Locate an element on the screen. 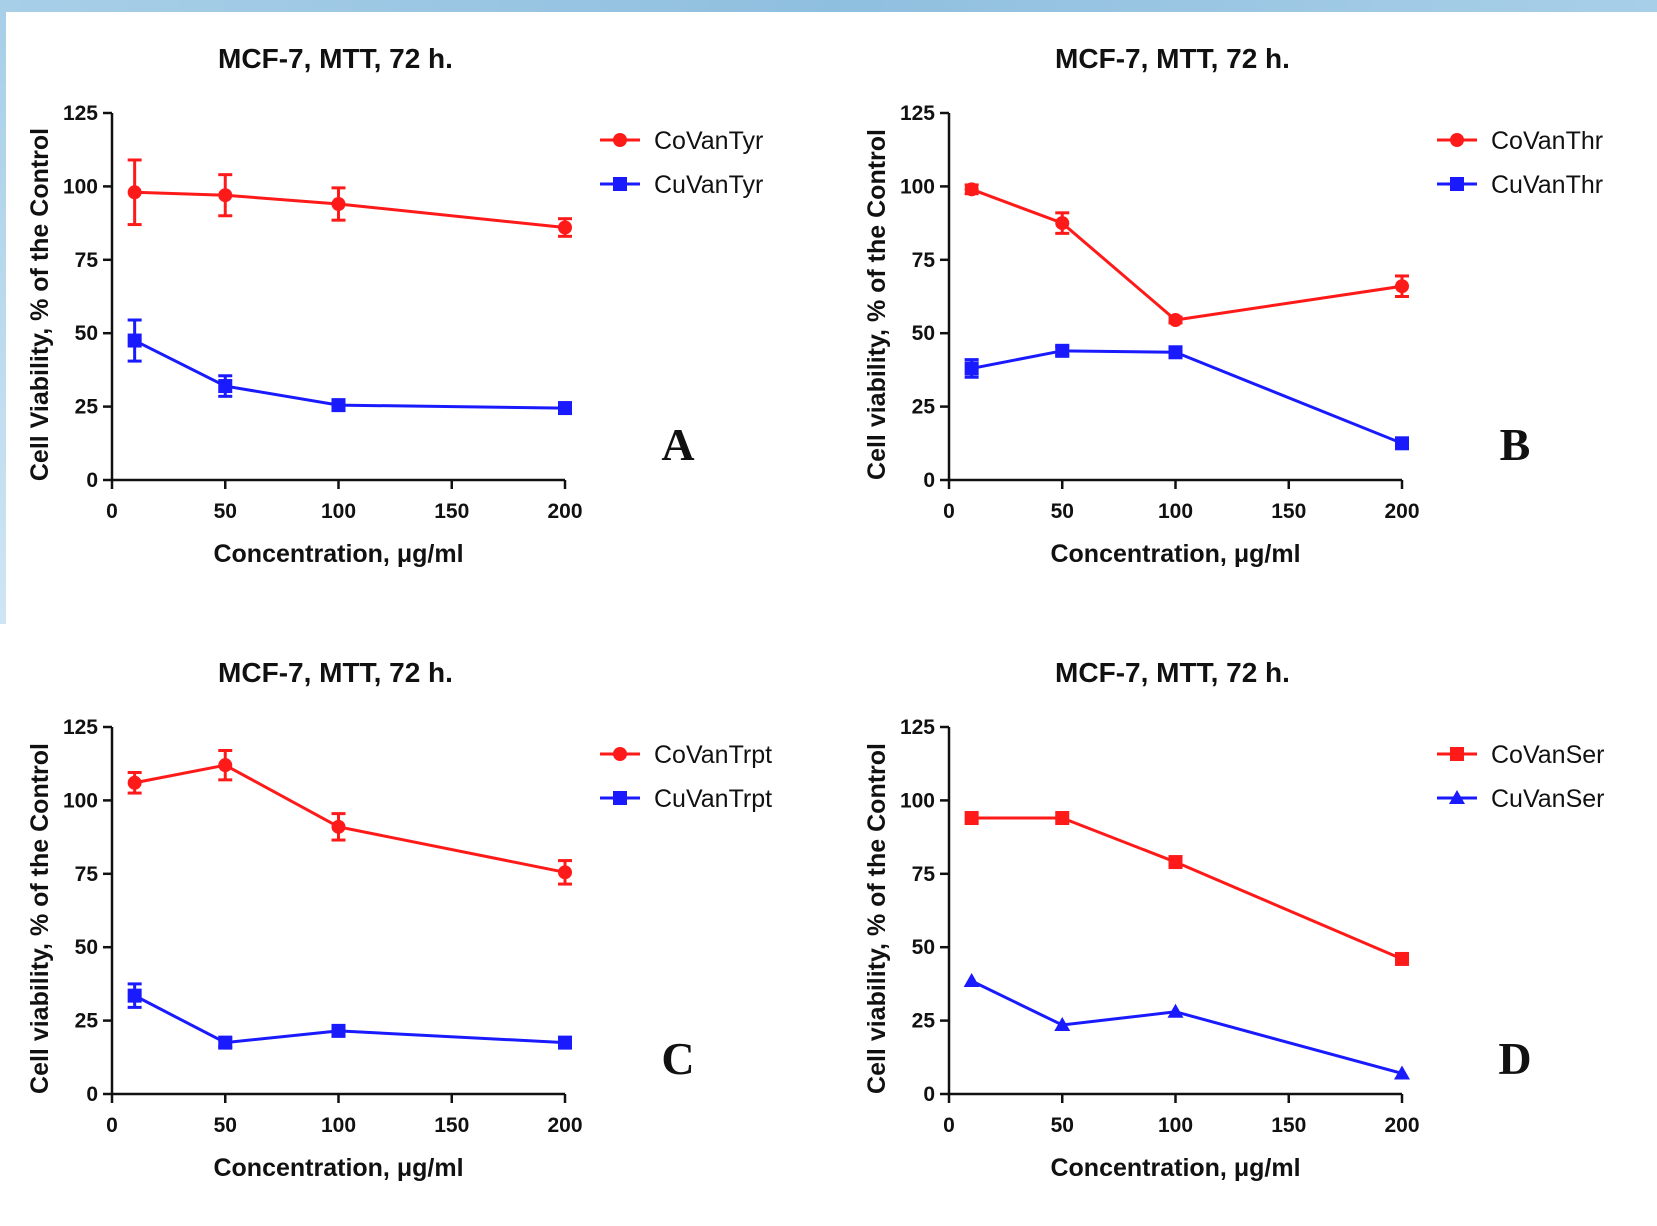 This screenshot has height=1226, width=1657. panel-letter: D is located at coordinates (1514, 1058).